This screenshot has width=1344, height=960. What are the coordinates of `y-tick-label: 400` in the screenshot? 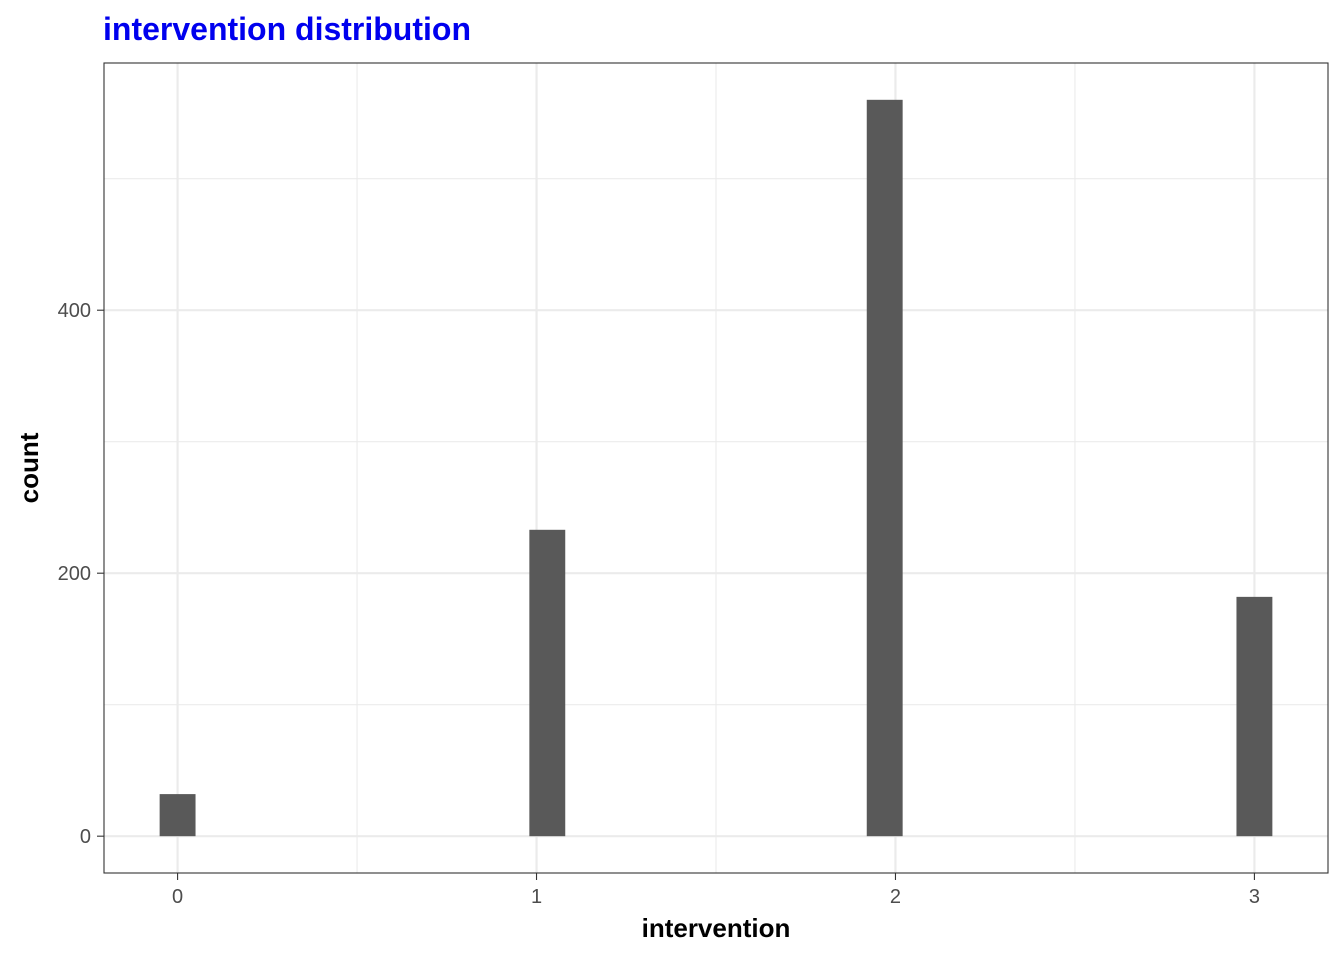 It's located at (74, 311).